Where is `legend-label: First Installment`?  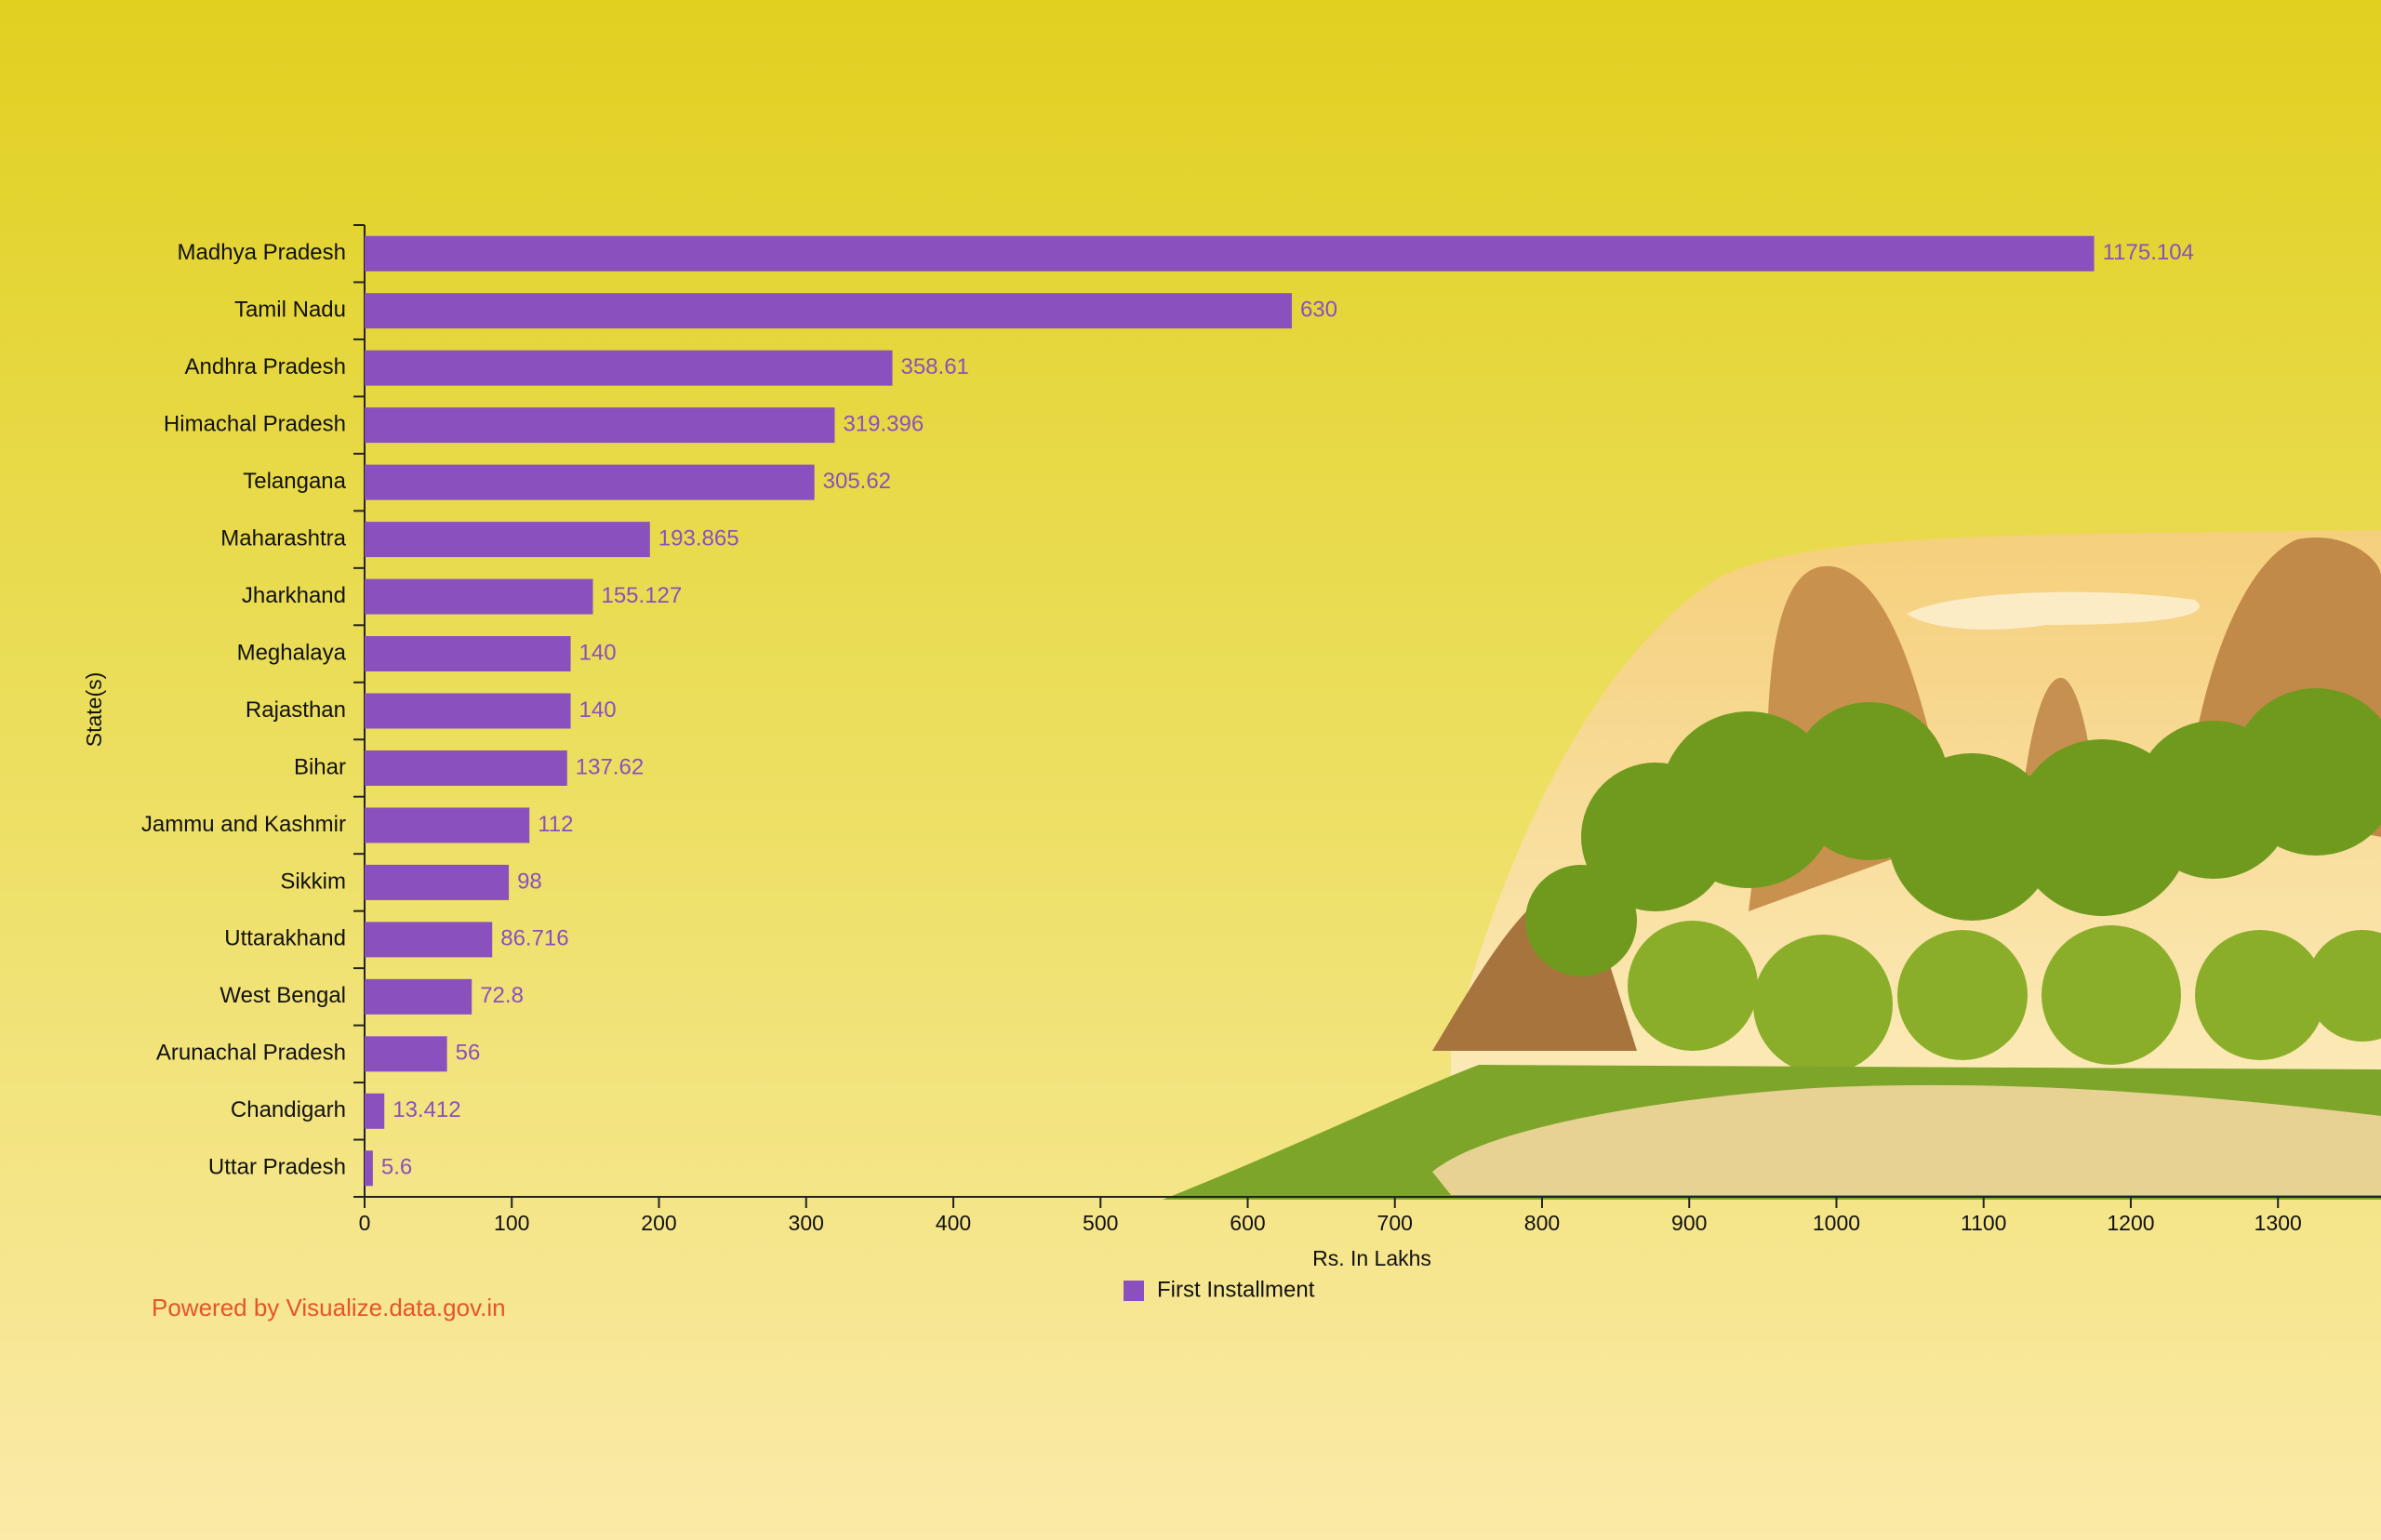 legend-label: First Installment is located at coordinates (1236, 1289).